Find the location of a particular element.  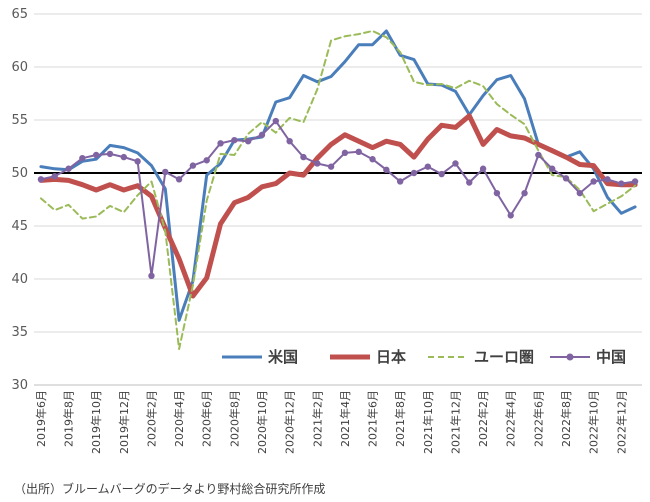

x-tick-label: 2022年6月 is located at coordinates (538, 418).